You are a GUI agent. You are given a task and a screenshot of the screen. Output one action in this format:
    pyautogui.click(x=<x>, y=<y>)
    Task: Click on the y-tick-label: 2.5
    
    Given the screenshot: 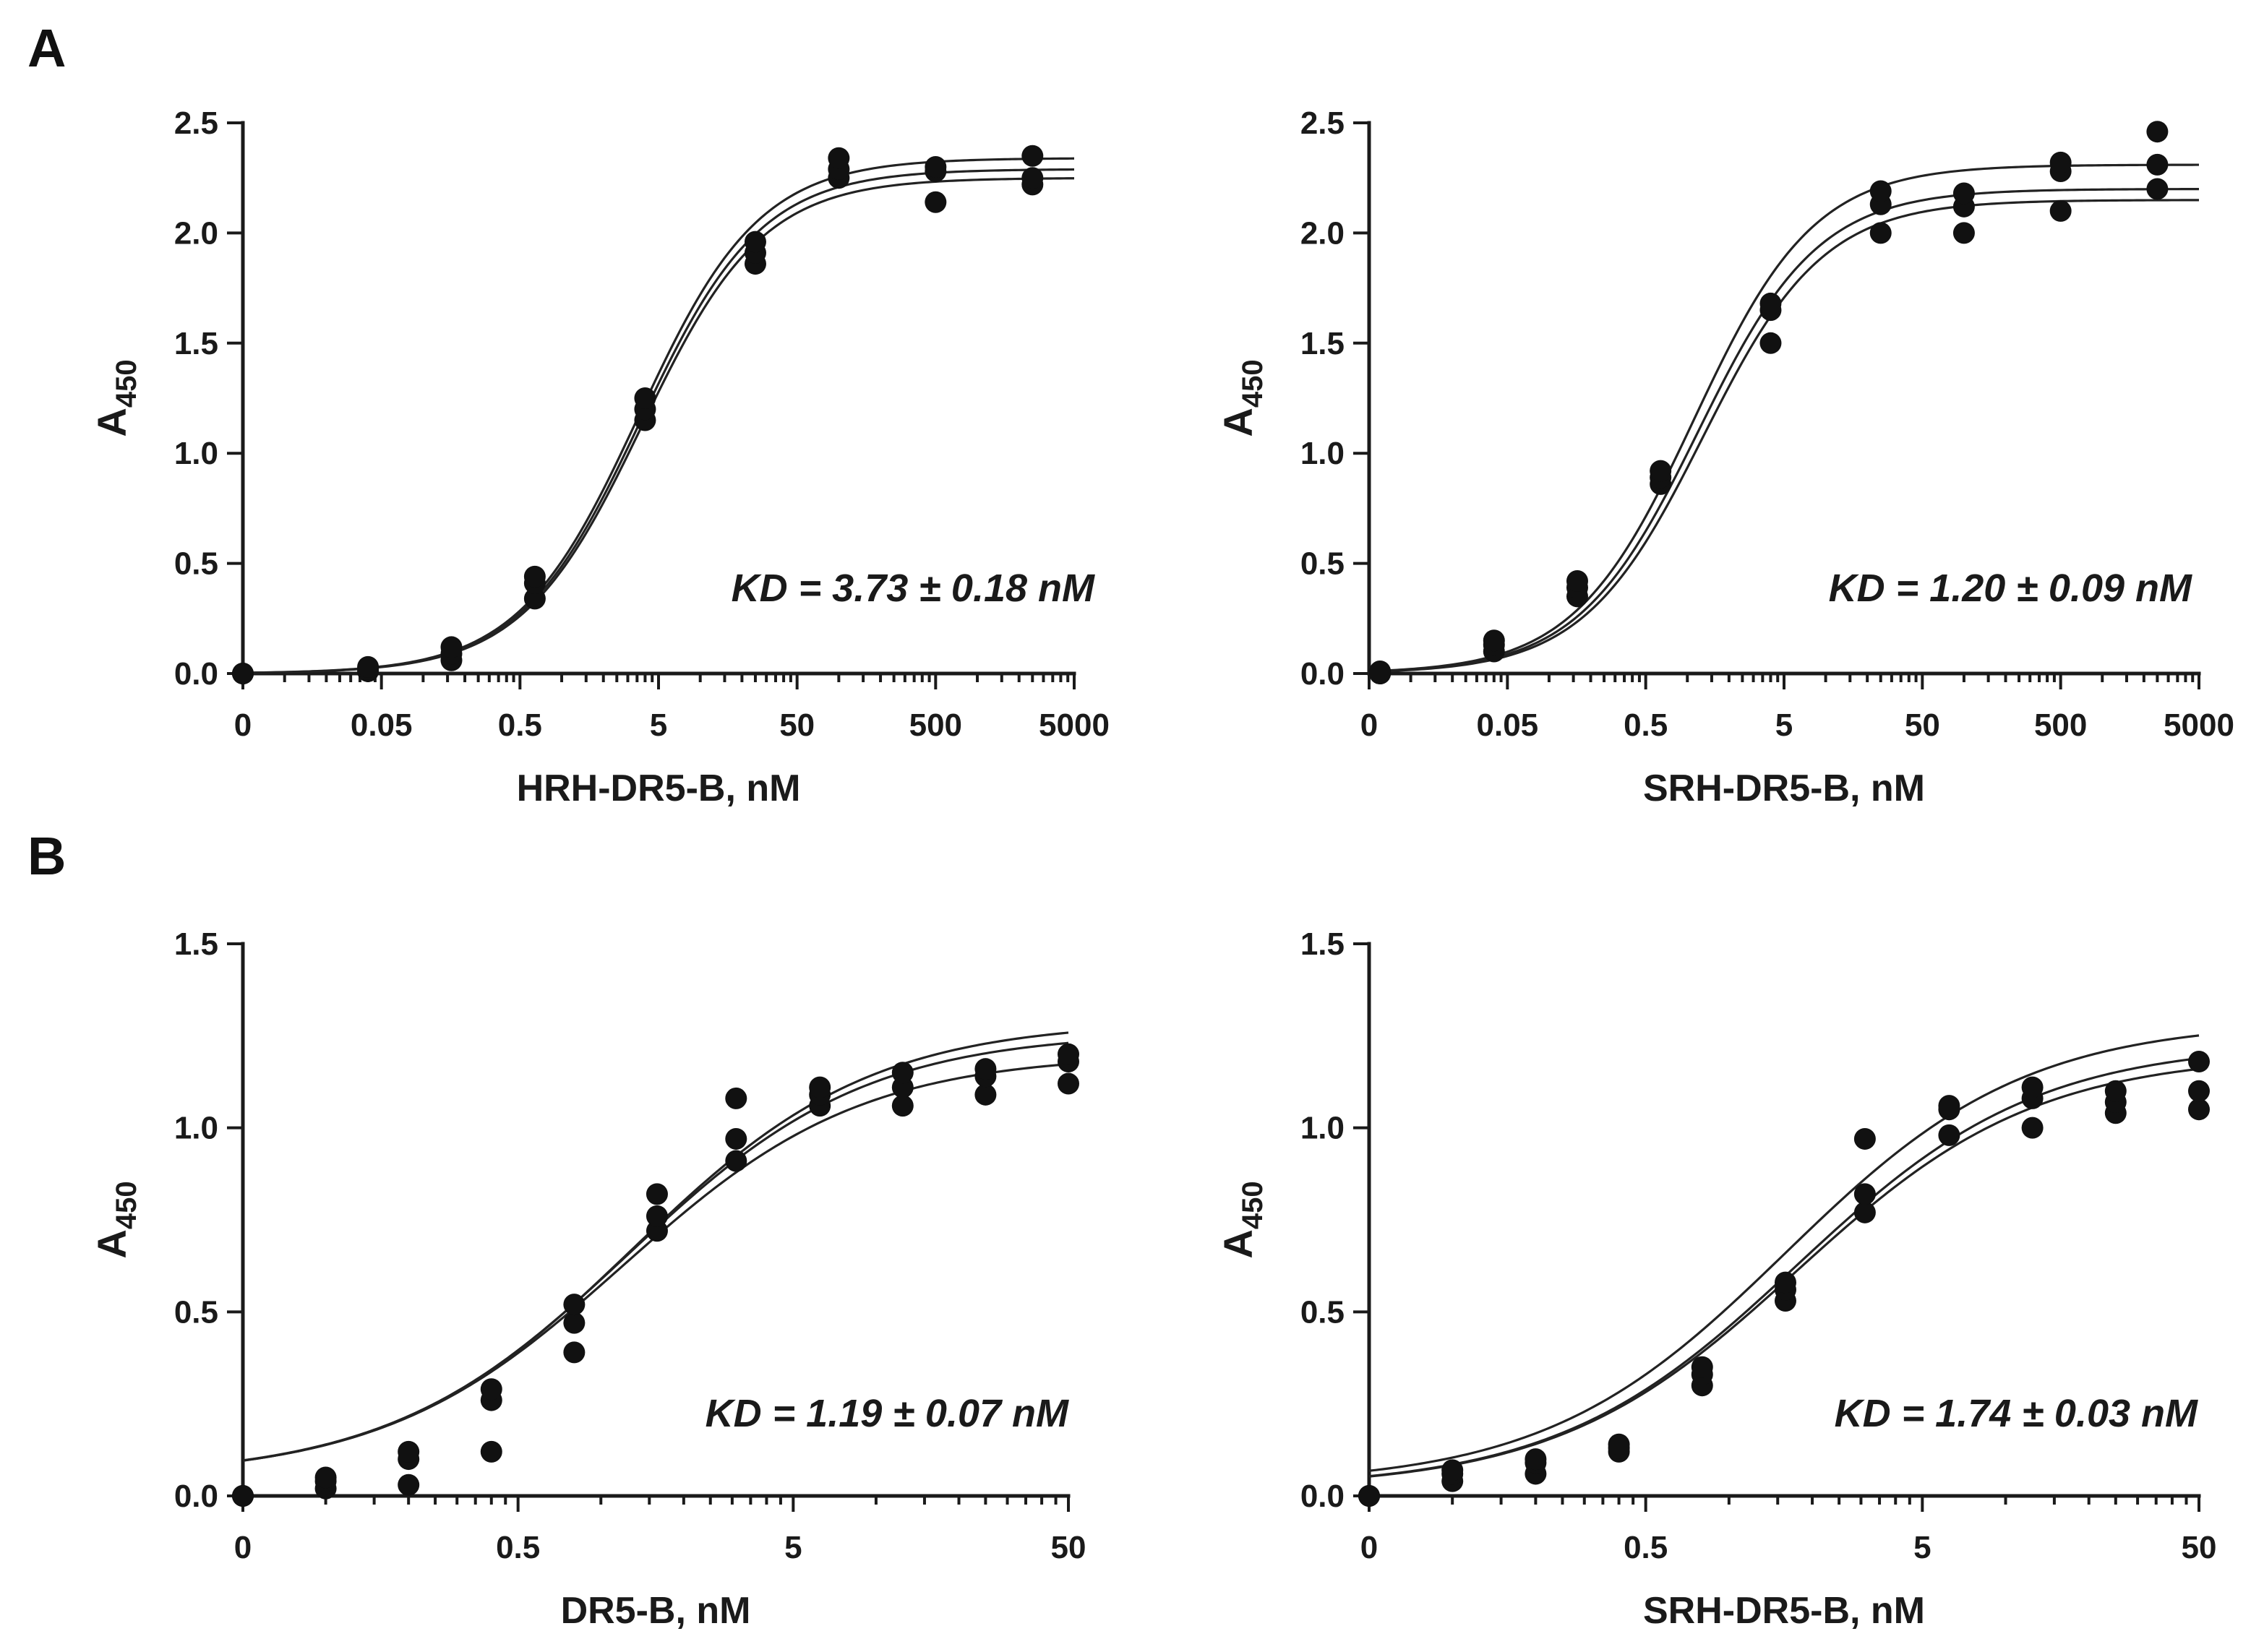 What is the action you would take?
    pyautogui.click(x=1322, y=123)
    